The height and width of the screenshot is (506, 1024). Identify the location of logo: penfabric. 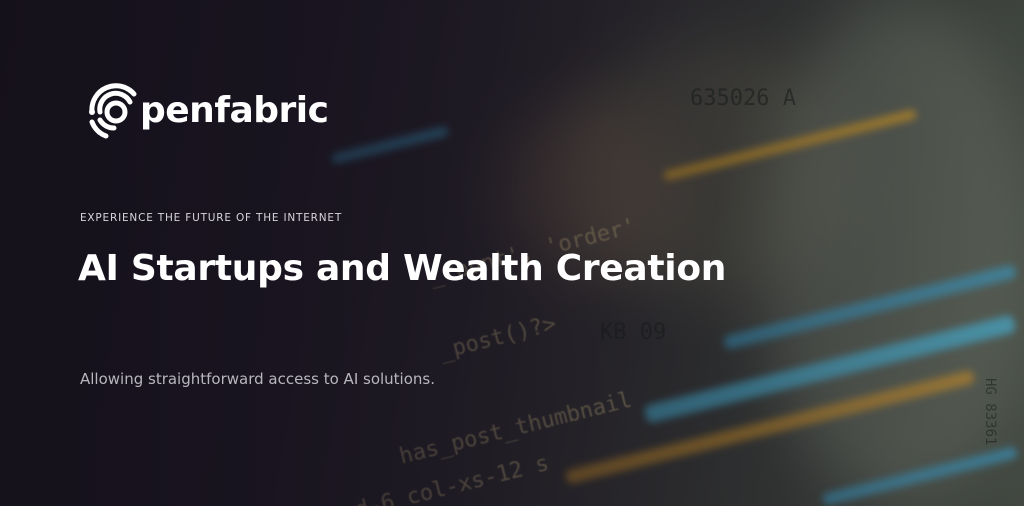
(207, 110).